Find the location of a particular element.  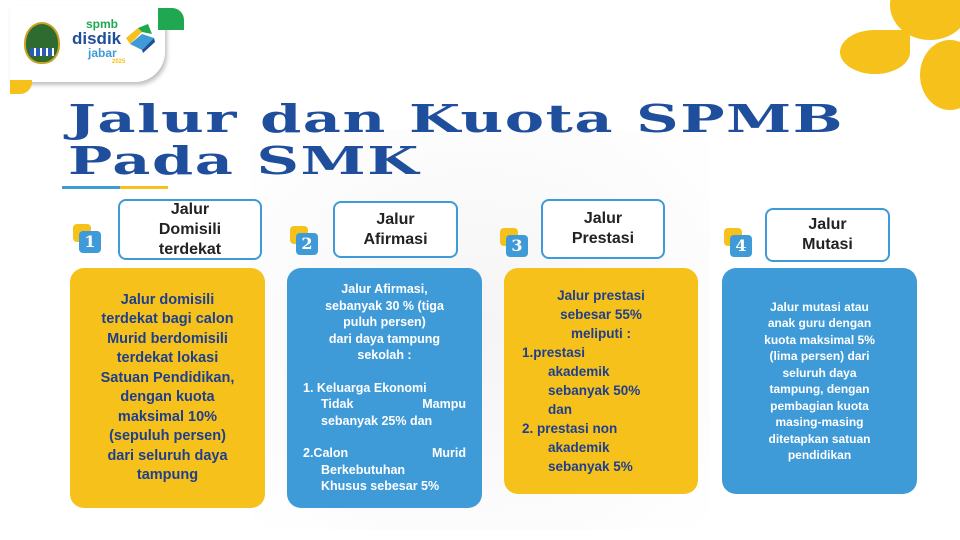

badge-number: 4 is located at coordinates (741, 246).